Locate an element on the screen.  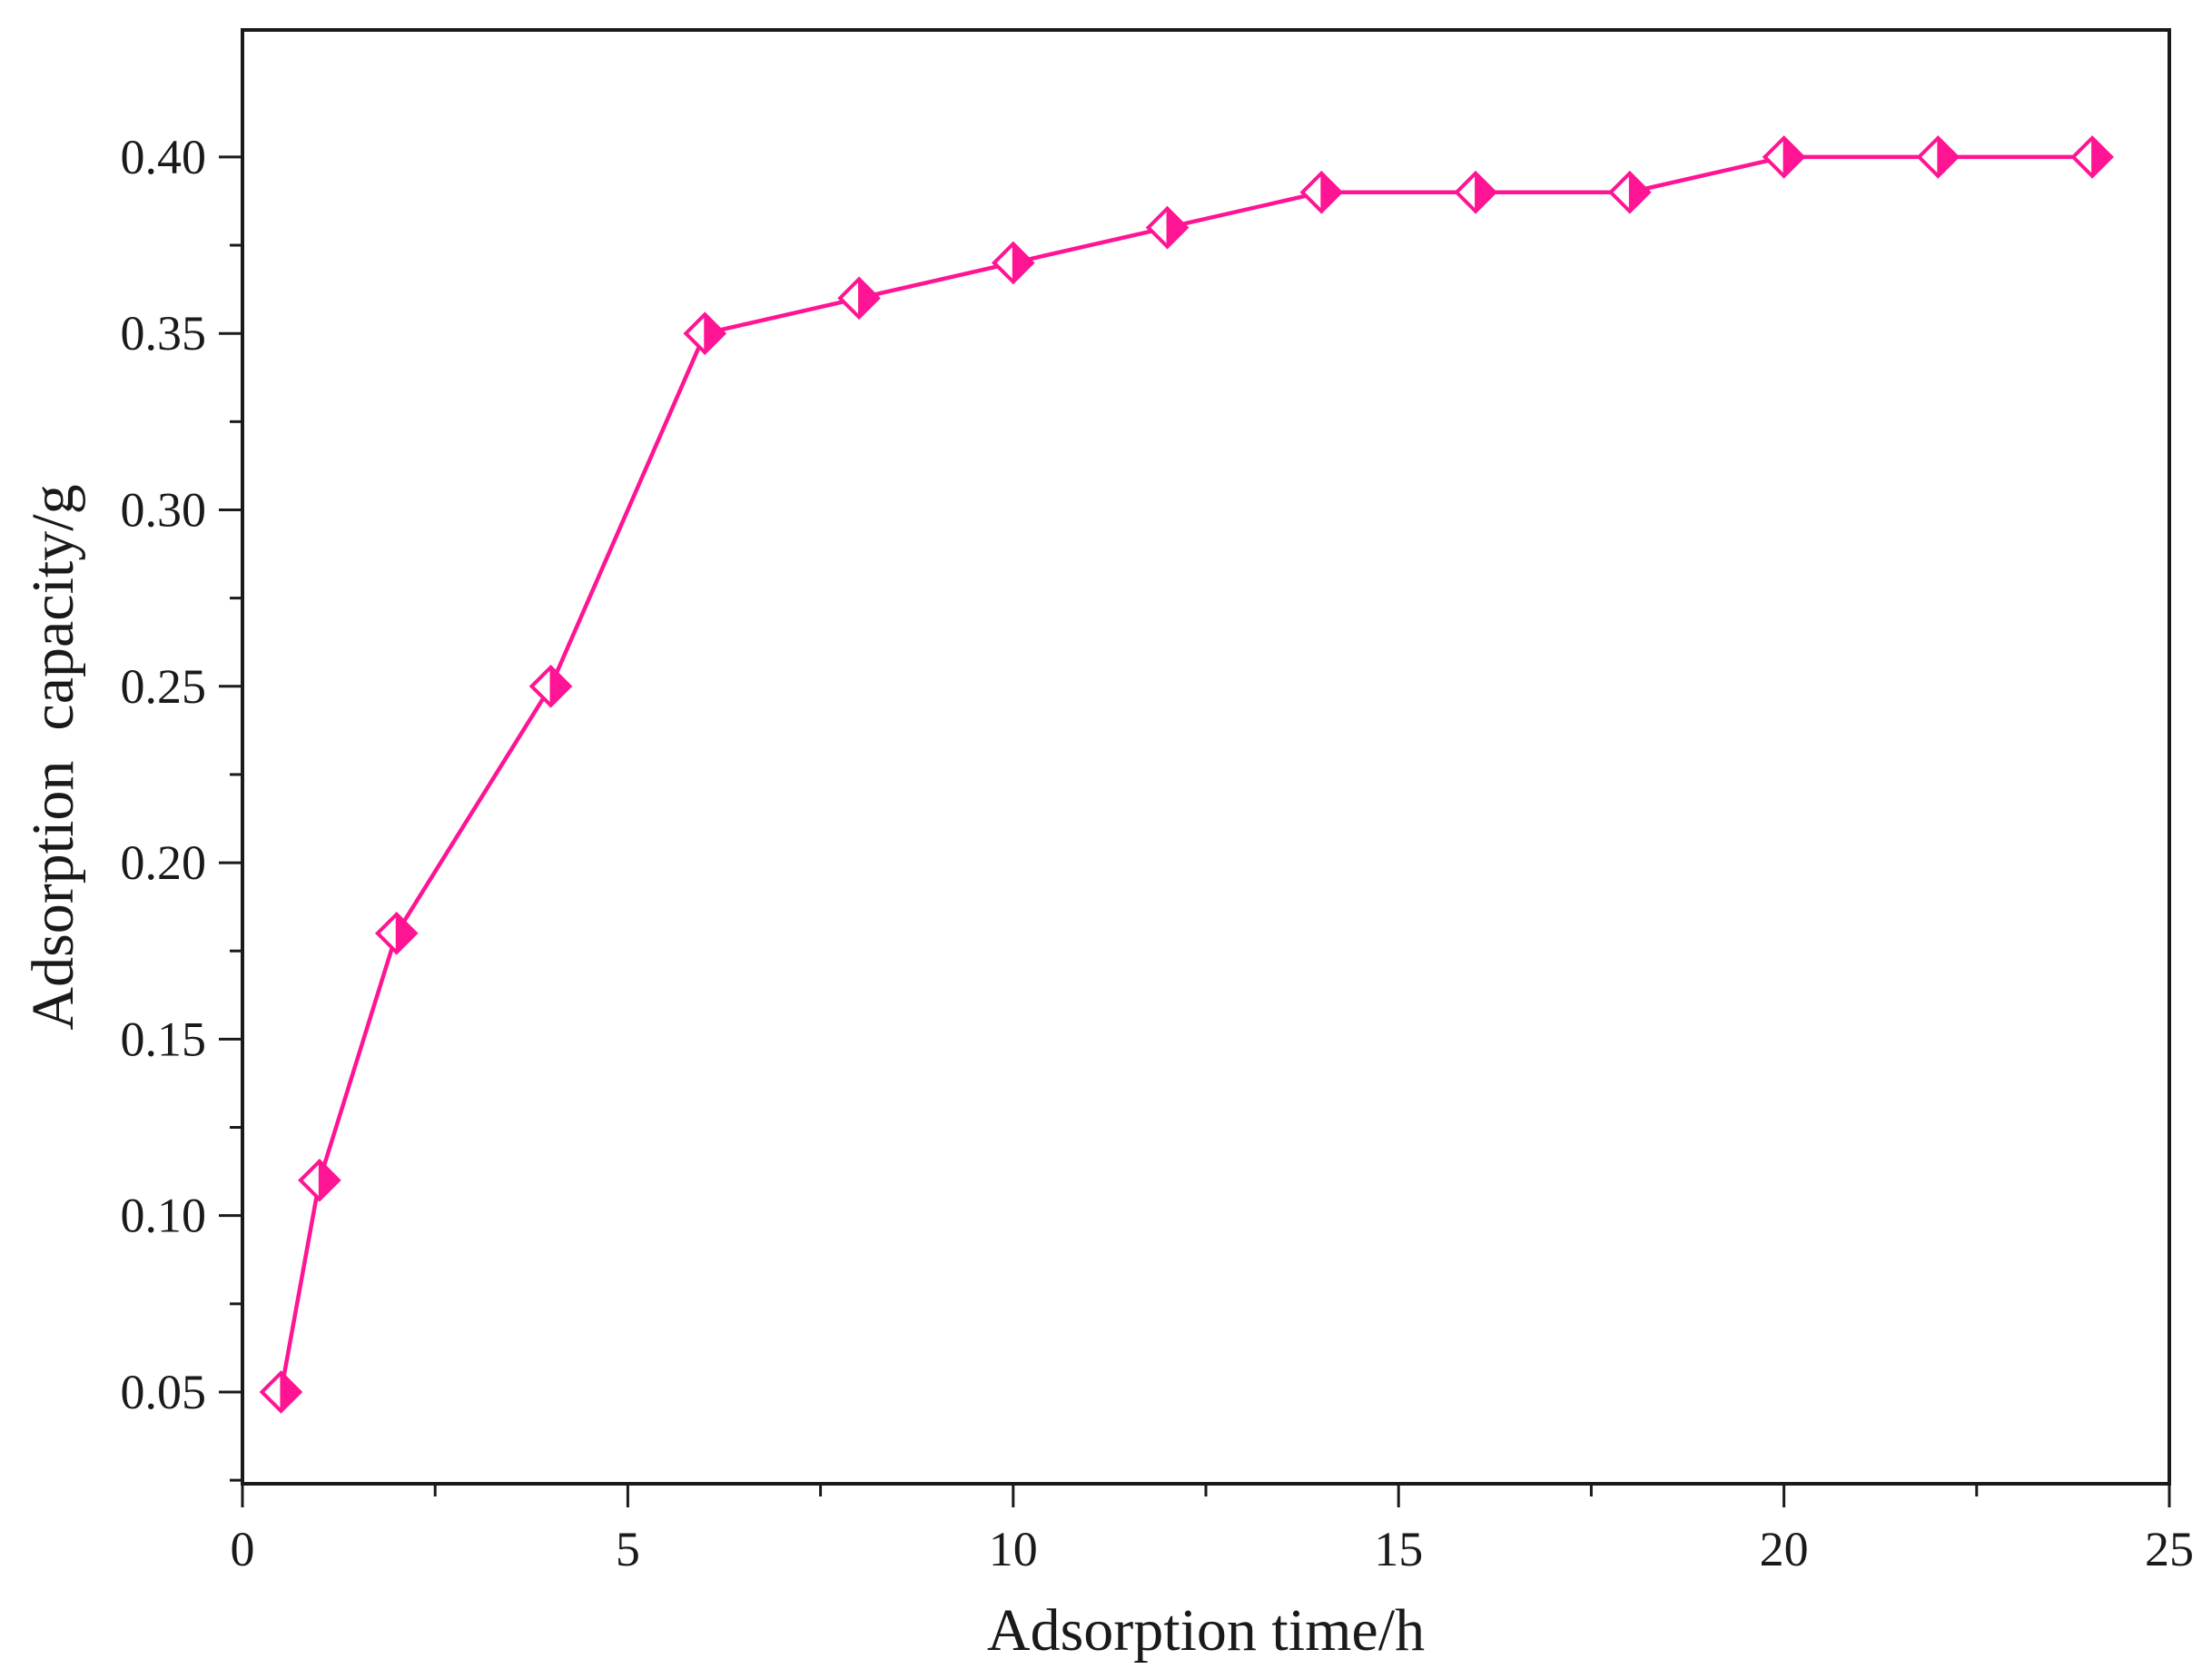
y-tick-label: 0.05 is located at coordinates (164, 1392).